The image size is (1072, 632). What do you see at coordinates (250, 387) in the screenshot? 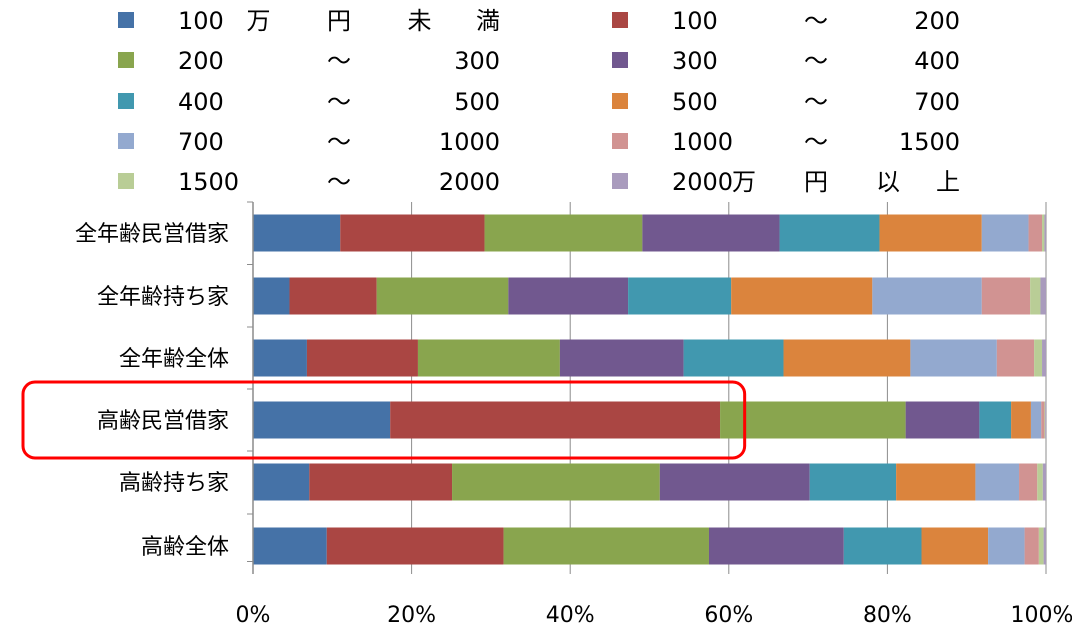
I see `axis` at bounding box center [250, 387].